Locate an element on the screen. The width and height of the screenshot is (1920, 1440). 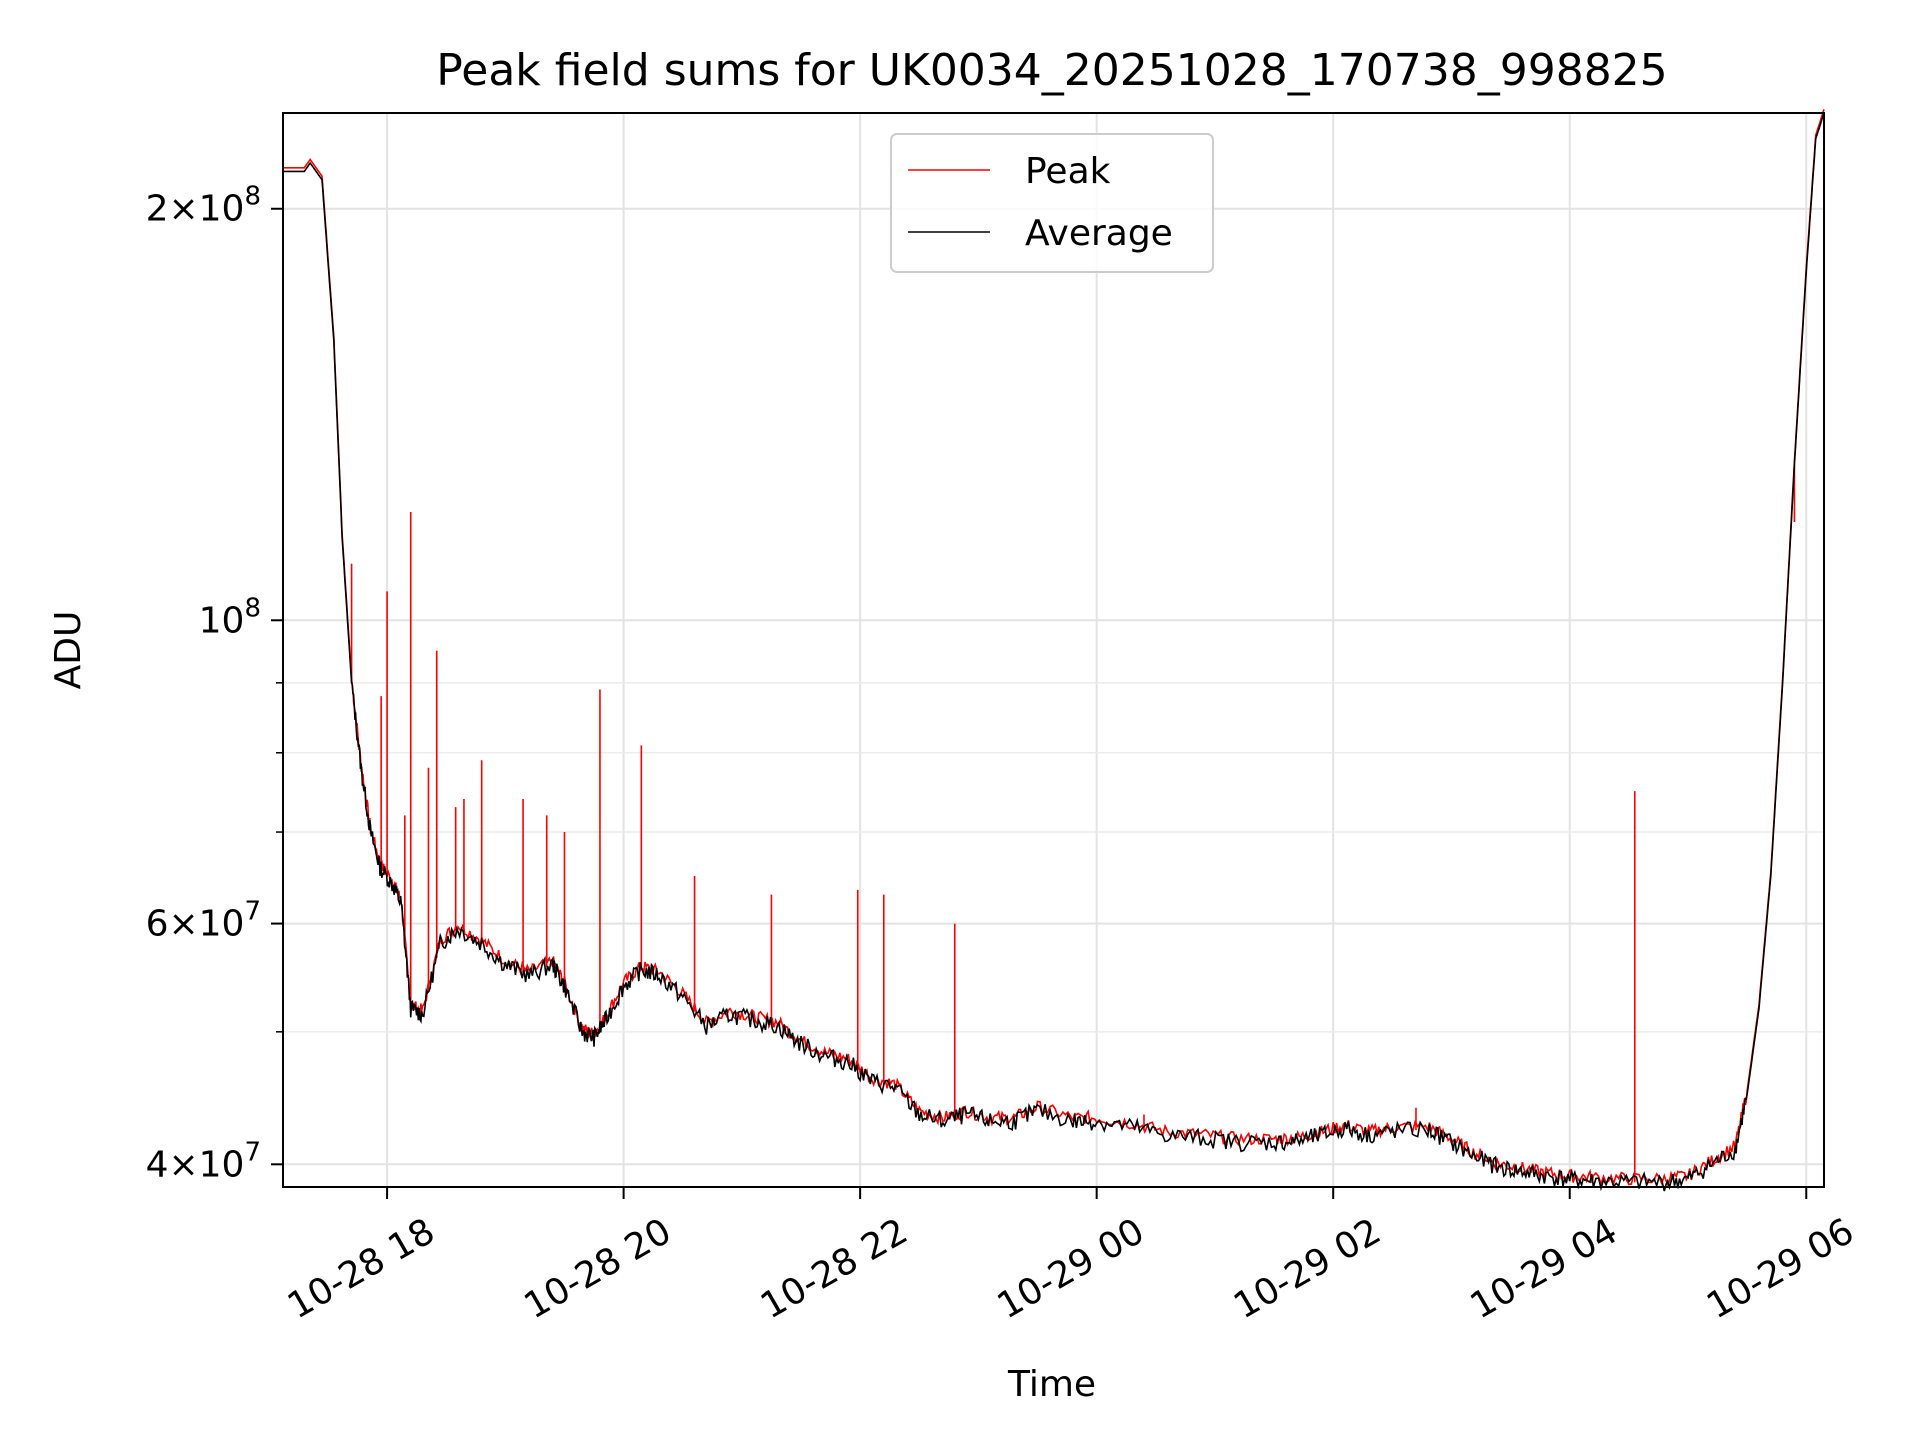
y-axis: 4×107 6×107 108 2×108 is located at coordinates (214, 683).